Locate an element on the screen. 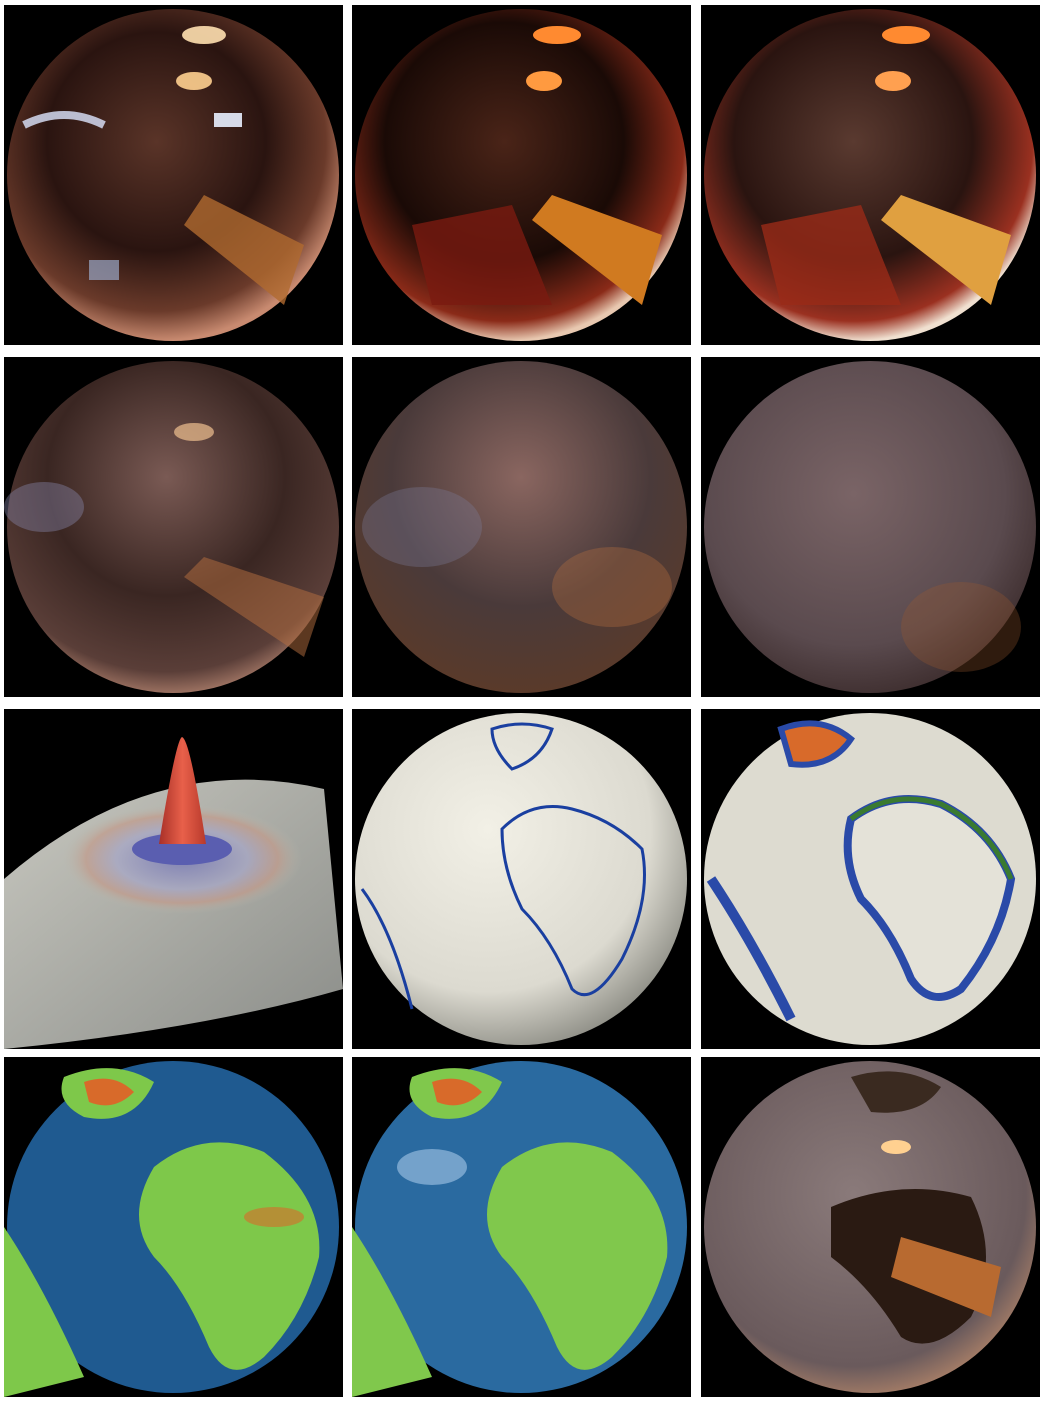 This screenshot has width=1040, height=1402. panel-earth-globe-glossy is located at coordinates (521, 1227).